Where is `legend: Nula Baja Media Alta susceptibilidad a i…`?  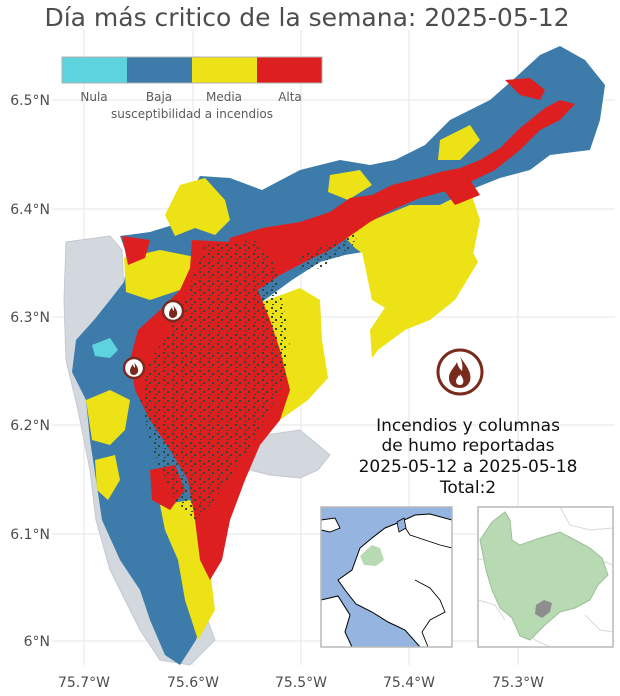
legend: Nula Baja Media Alta susceptibilidad a i… is located at coordinates (192, 88).